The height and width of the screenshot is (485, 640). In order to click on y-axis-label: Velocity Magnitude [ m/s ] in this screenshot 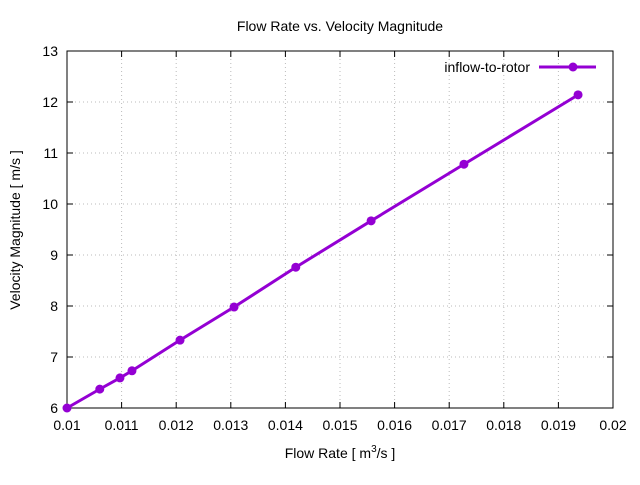, I will do `click(15, 230)`.